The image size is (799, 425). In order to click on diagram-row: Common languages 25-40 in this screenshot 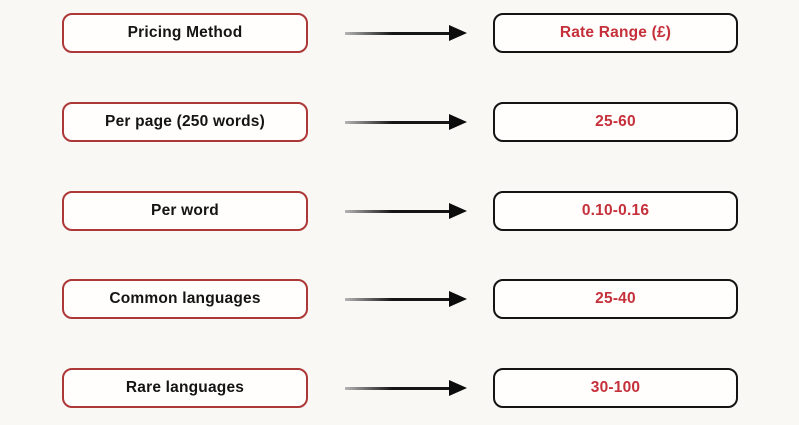, I will do `click(399, 299)`.